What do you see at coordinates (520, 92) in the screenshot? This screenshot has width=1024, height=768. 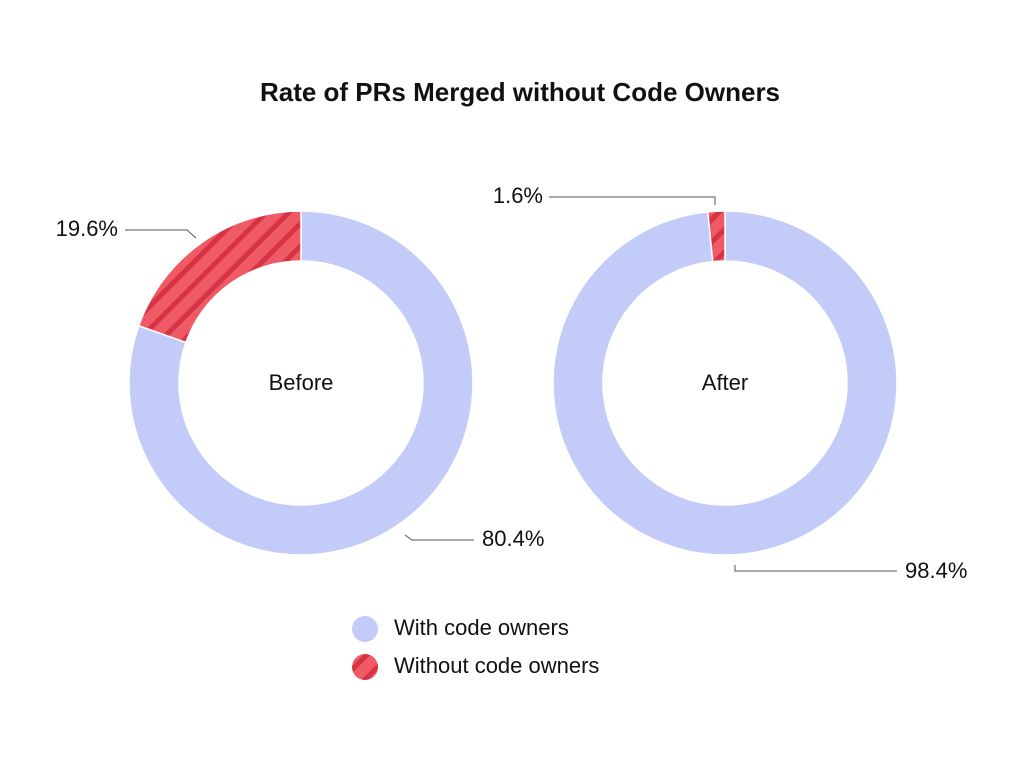 I see `chart-title: Rate of PRs Merged without Code Owners` at bounding box center [520, 92].